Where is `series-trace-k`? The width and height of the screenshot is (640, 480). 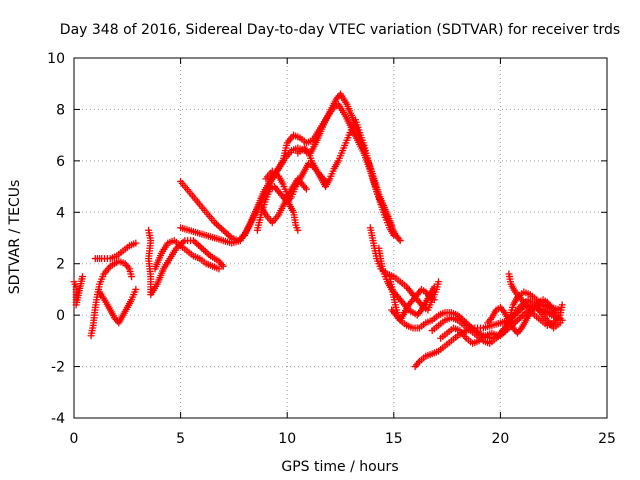 series-trace-k is located at coordinates (282, 200).